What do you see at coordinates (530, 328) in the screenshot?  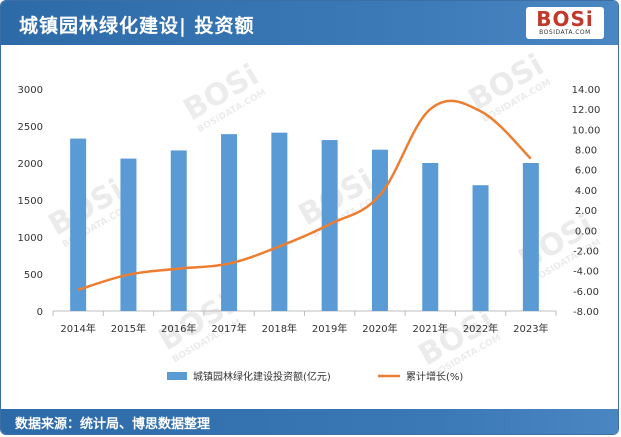 I see `x-tick-label: 2023年` at bounding box center [530, 328].